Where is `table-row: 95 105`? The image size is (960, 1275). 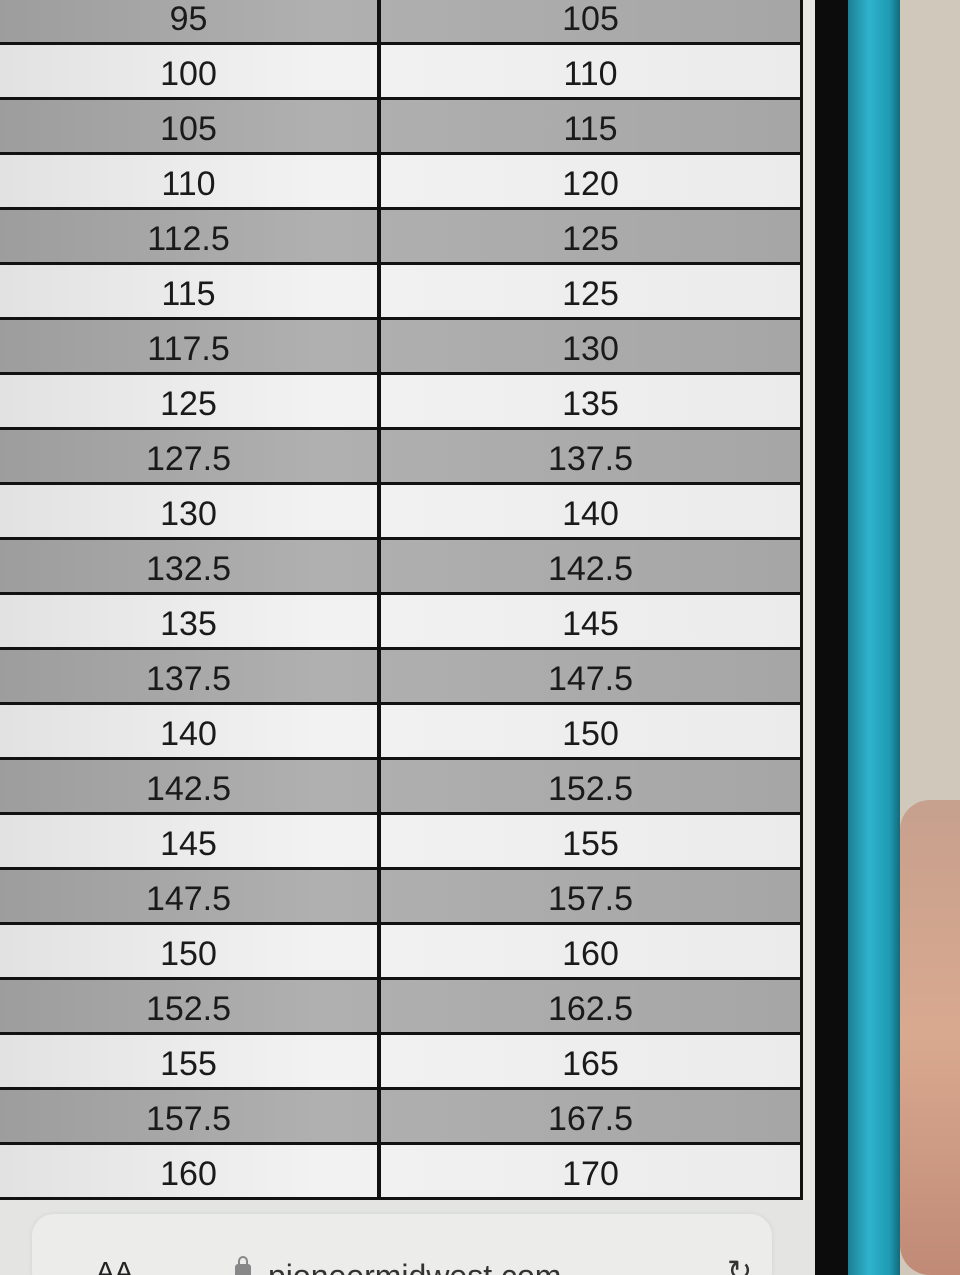 table-row: 95 105 is located at coordinates (400, 22).